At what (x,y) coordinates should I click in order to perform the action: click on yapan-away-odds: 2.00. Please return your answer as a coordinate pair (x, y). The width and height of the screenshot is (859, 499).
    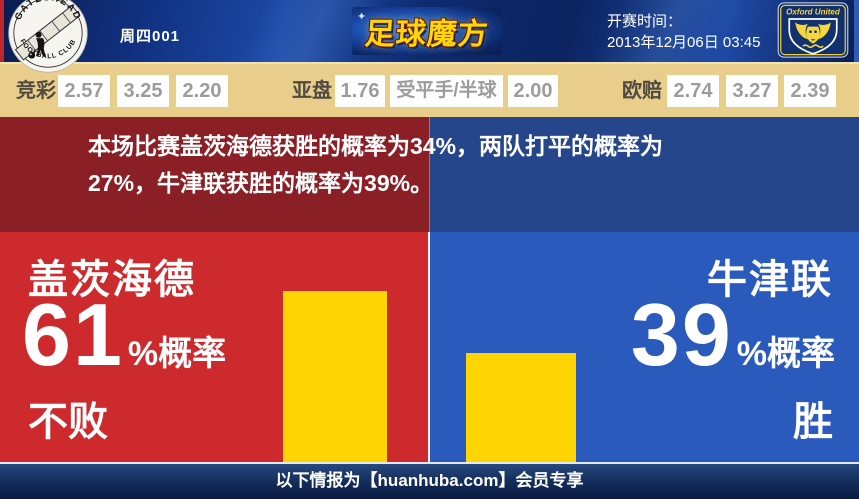
    Looking at the image, I should click on (533, 91).